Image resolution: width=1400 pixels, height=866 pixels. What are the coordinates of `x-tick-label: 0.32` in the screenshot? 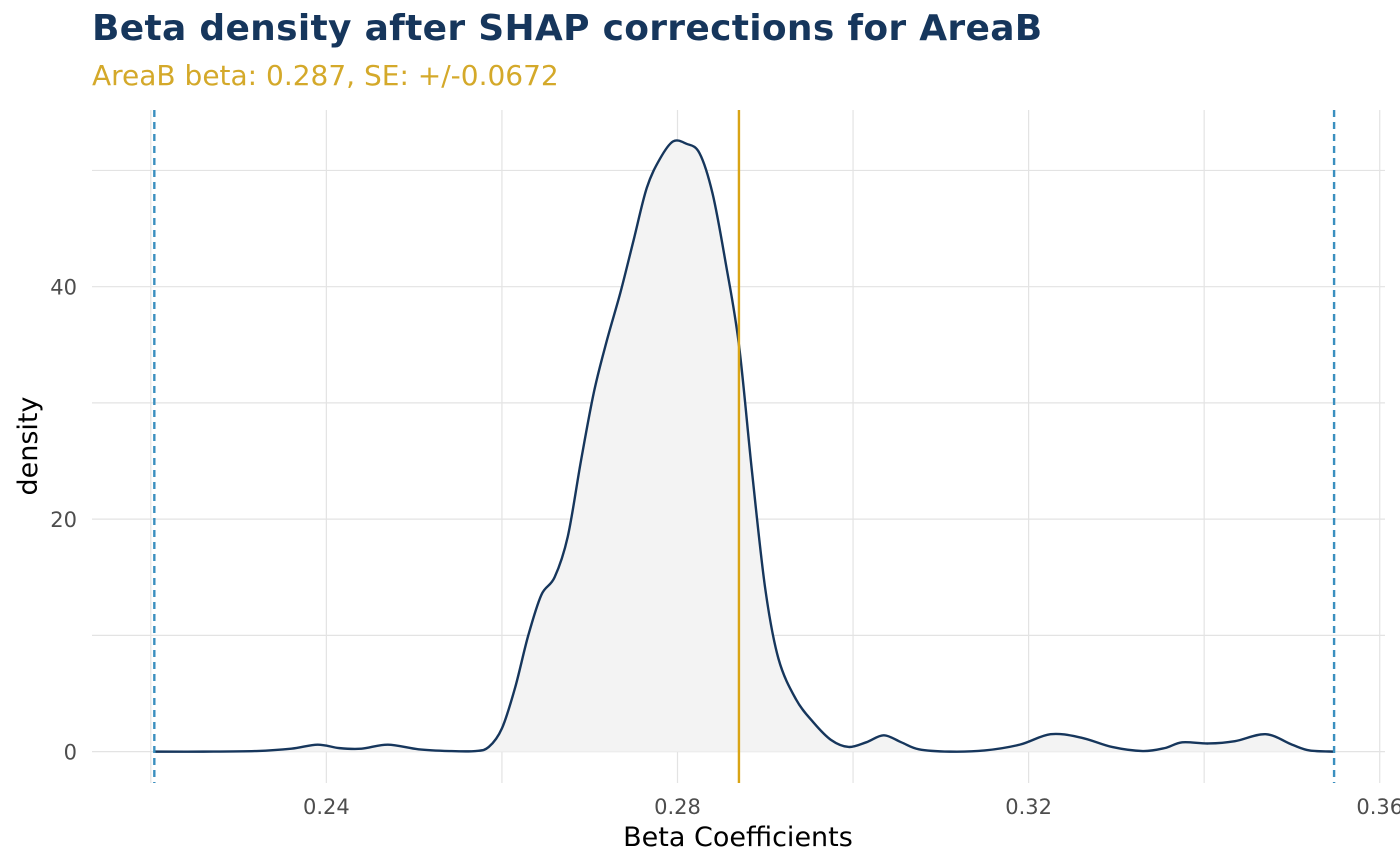 It's located at (1028, 807).